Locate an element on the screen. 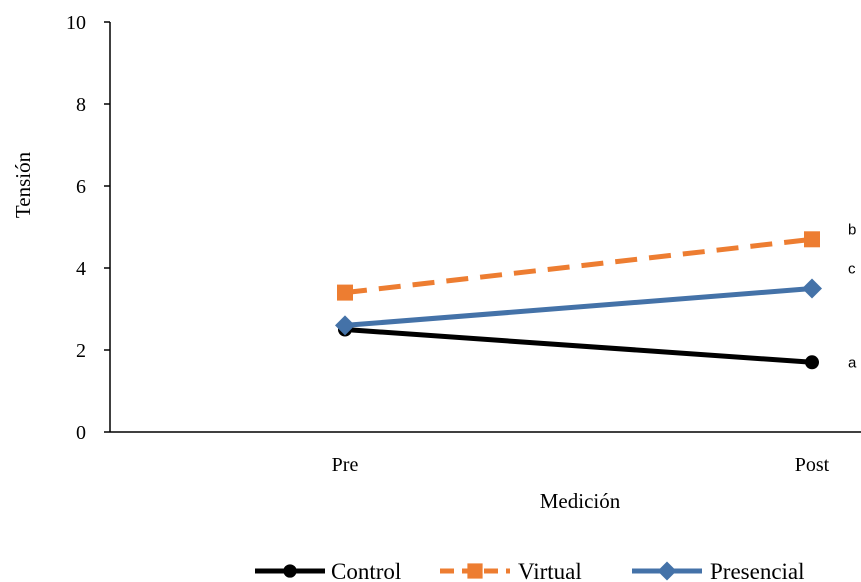  series-control is located at coordinates (578, 346).